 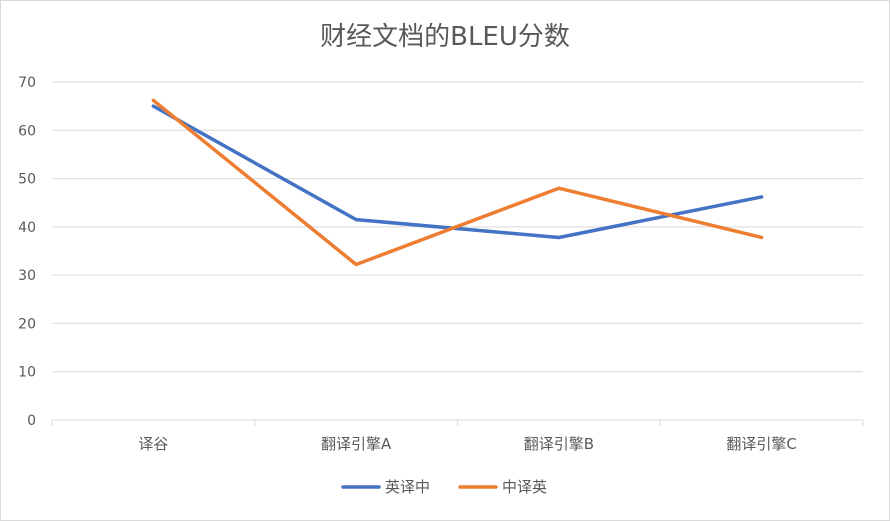 I want to click on legend-label: 中译英, so click(x=524, y=487).